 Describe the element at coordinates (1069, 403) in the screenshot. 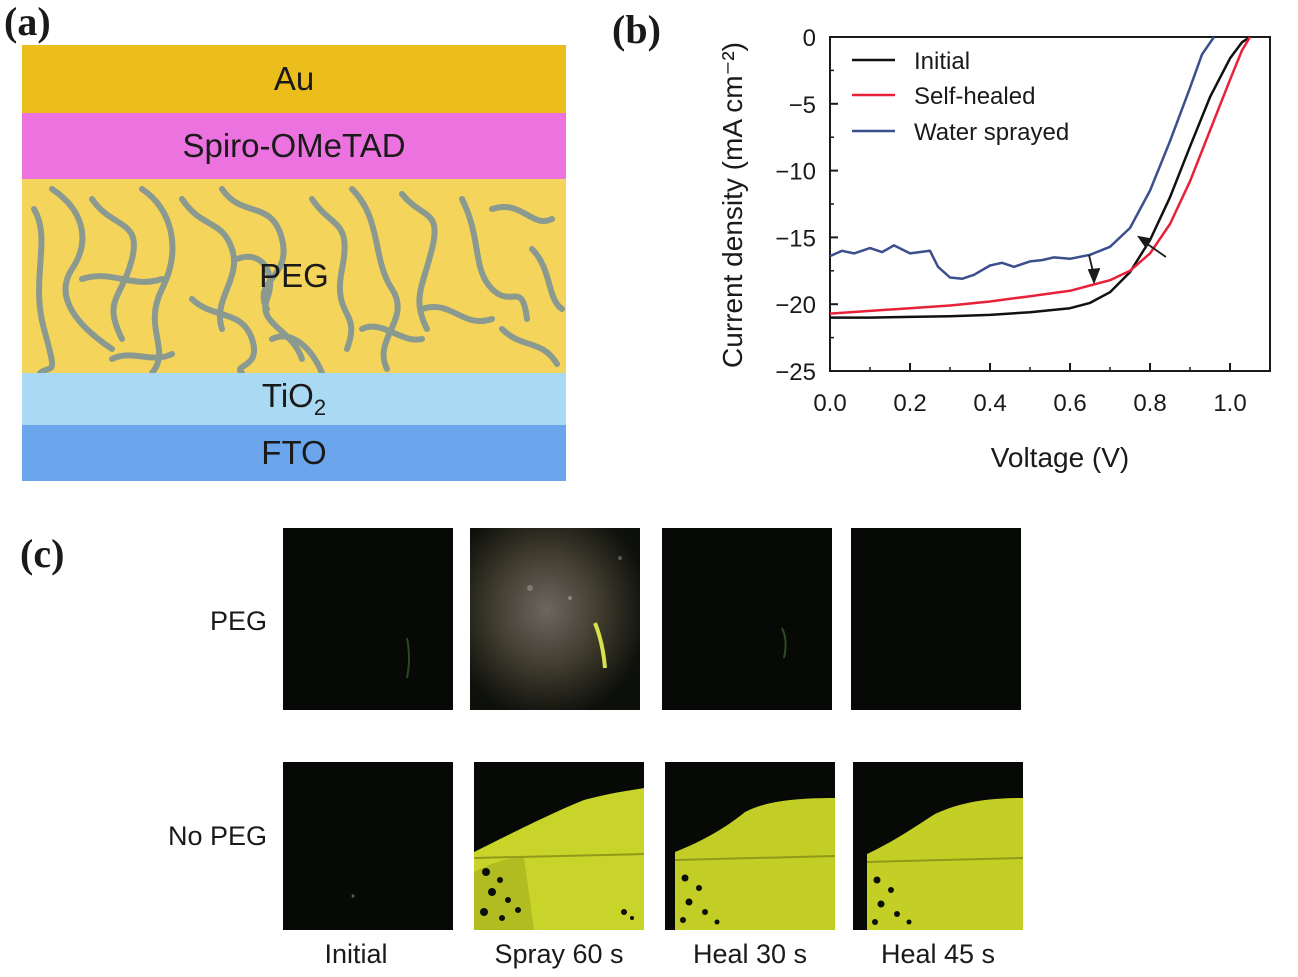

I see `x-tick-label: 0.6` at that location.